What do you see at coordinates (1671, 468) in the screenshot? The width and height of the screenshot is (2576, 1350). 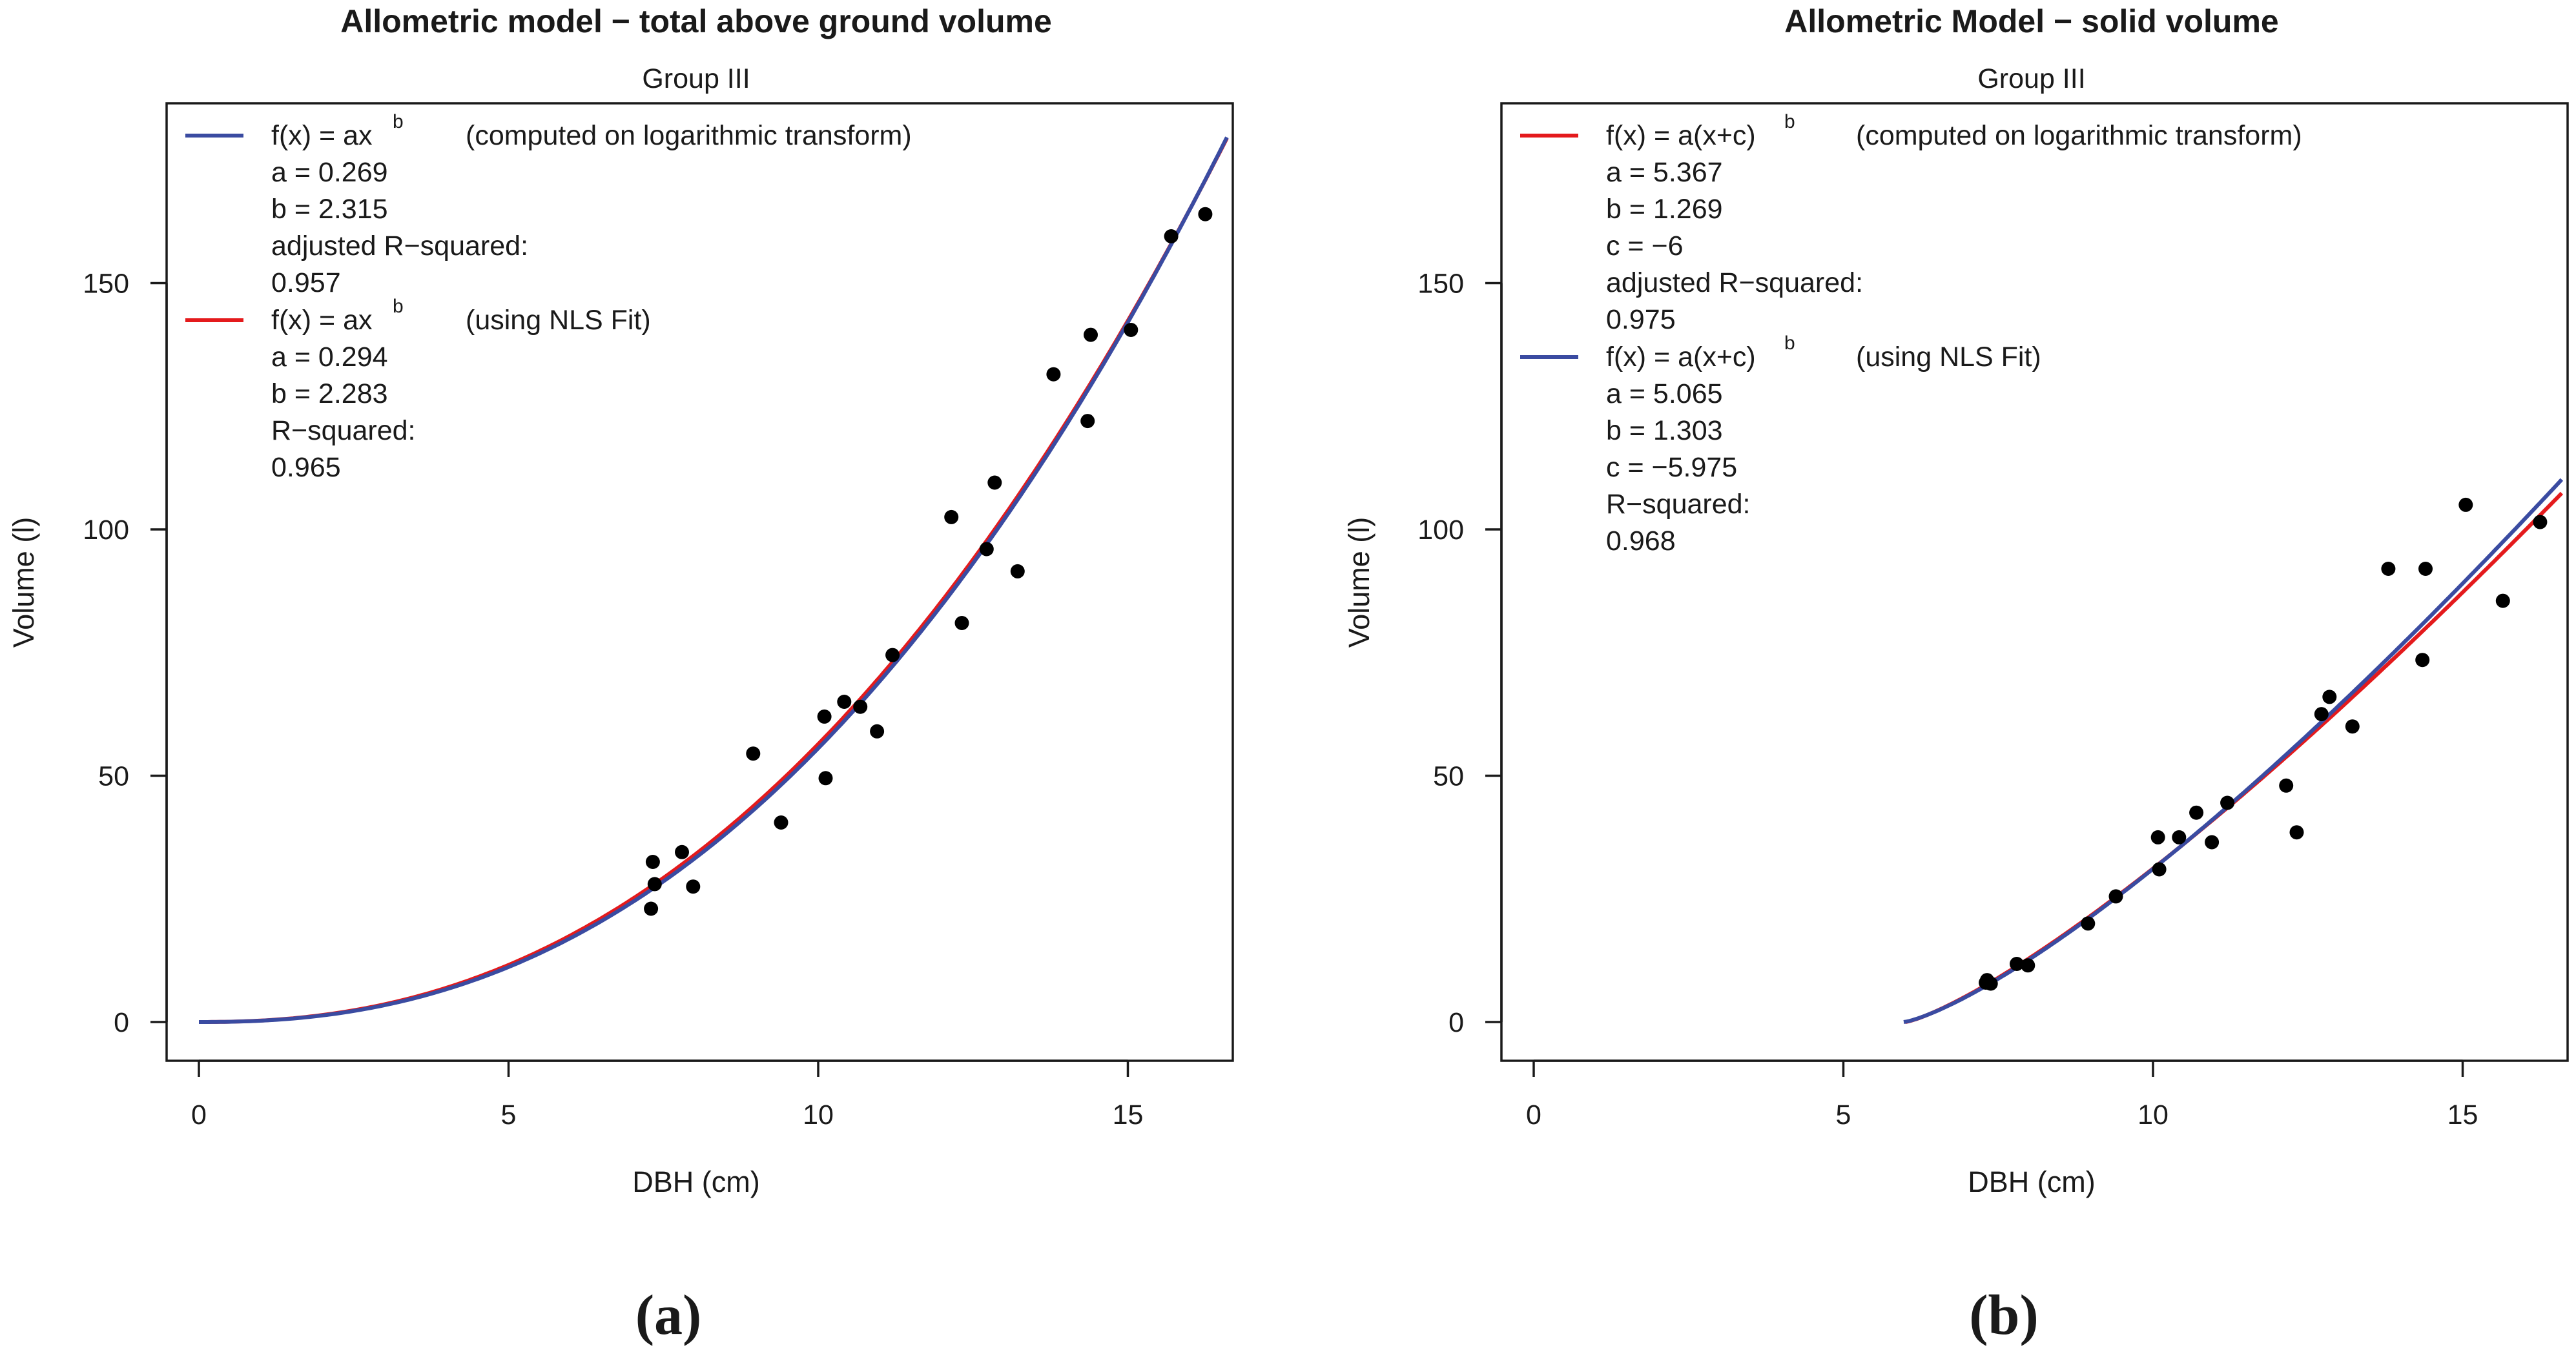 I see `legend-param-c: c = −5.975` at bounding box center [1671, 468].